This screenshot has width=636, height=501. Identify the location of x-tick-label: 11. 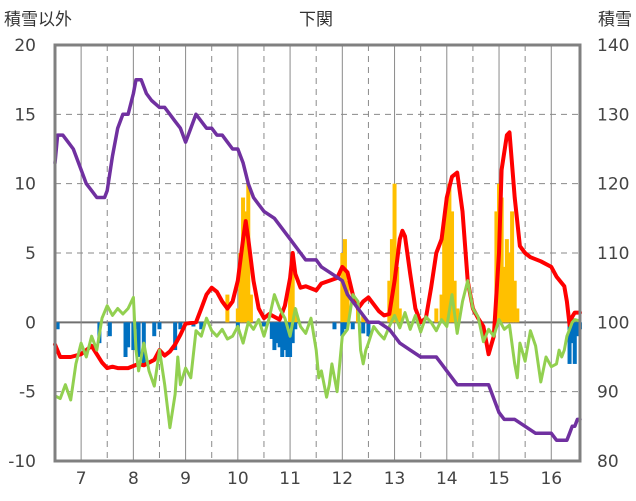
(290, 479).